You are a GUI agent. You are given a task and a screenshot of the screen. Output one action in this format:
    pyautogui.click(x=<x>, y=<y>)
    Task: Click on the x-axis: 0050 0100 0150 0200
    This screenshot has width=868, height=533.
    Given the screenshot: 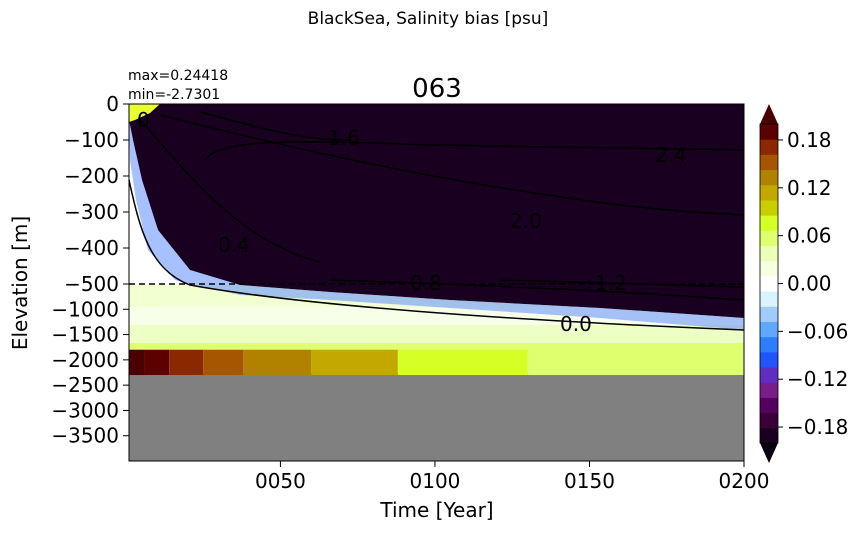 What is the action you would take?
    pyautogui.click(x=512, y=477)
    